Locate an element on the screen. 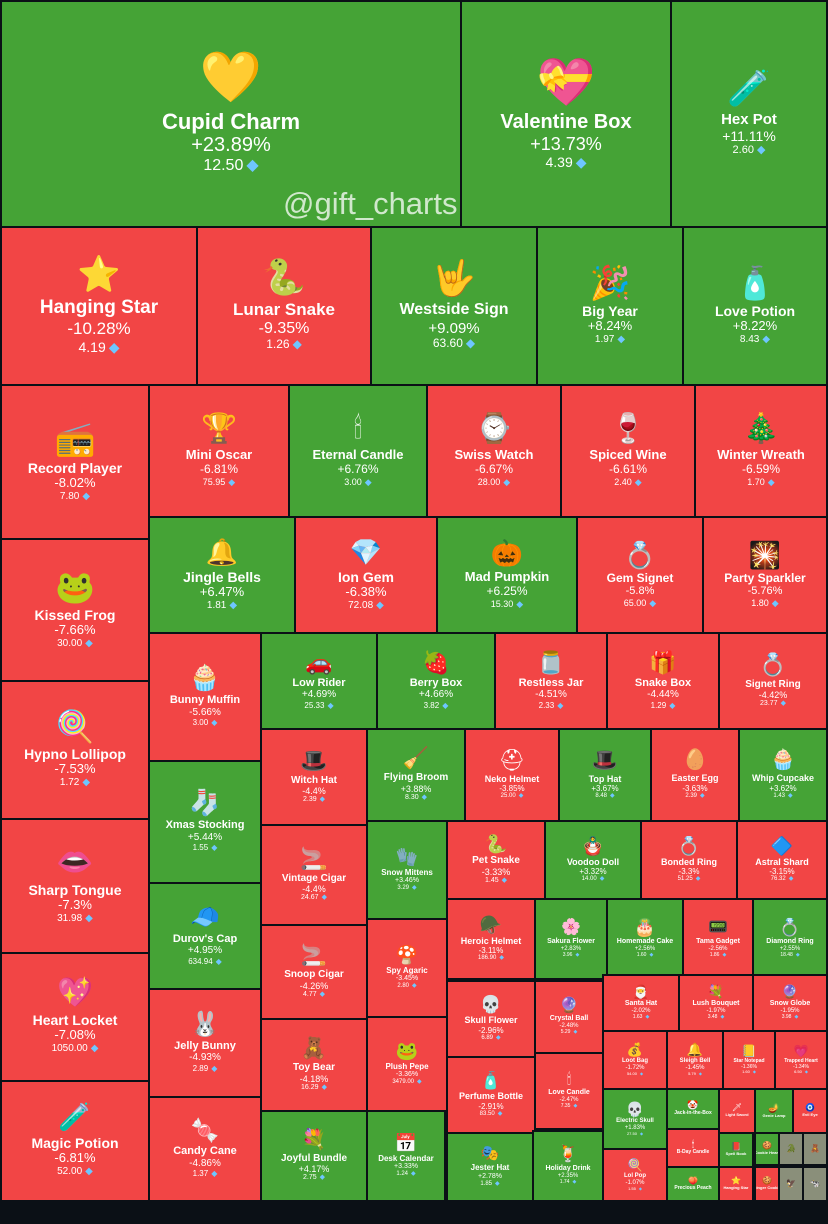  gift-change: -4.93% is located at coordinates (205, 1058).